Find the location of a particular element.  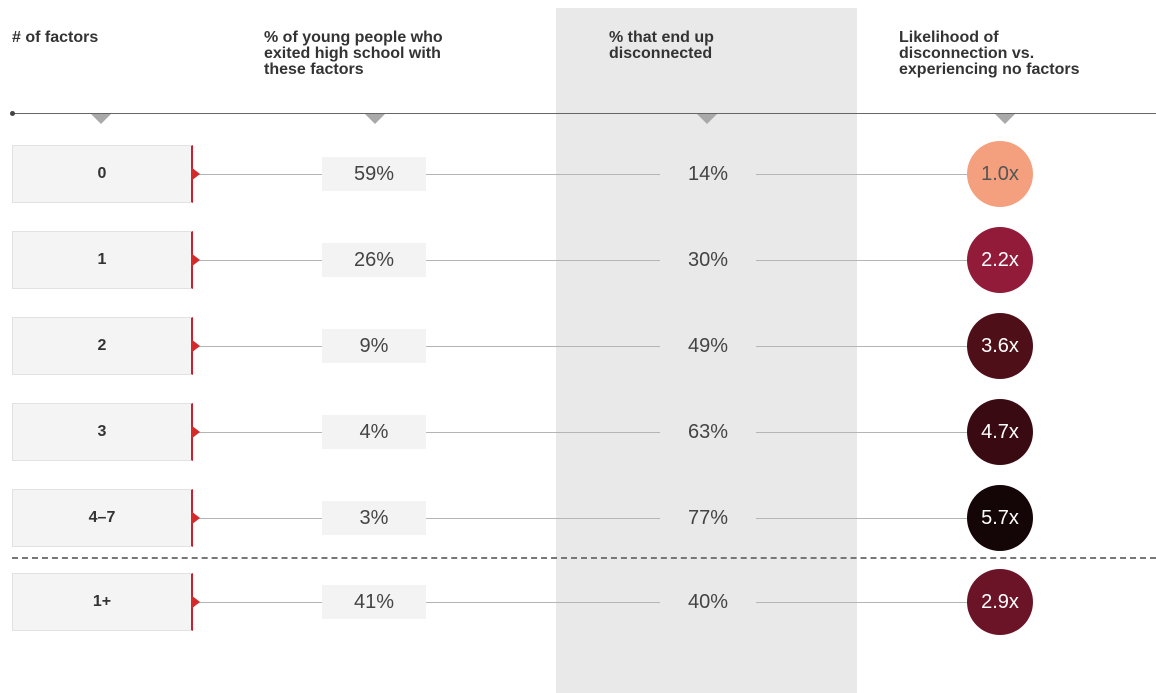

header-factors: # of factors is located at coordinates (55, 37).